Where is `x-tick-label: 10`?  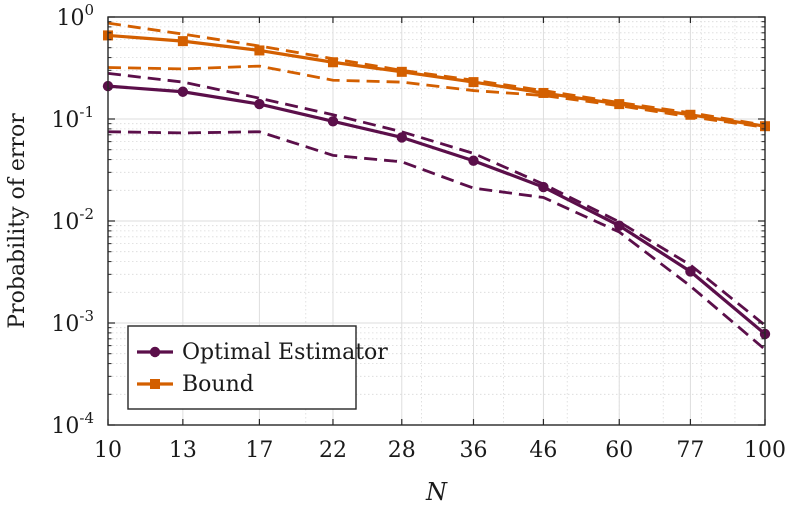
x-tick-label: 10 is located at coordinates (108, 450).